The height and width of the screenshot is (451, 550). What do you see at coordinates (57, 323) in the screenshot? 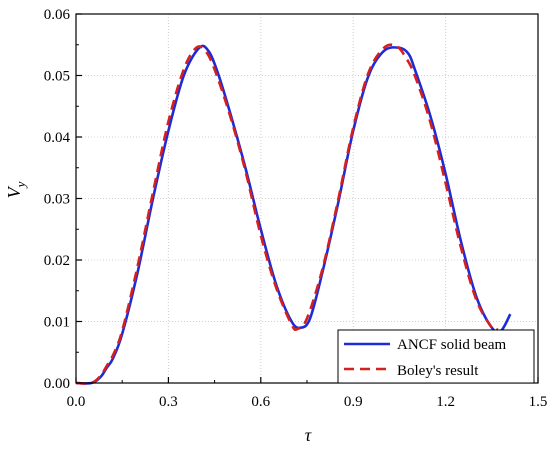
I see `y-tick-label: 0.01` at bounding box center [57, 323].